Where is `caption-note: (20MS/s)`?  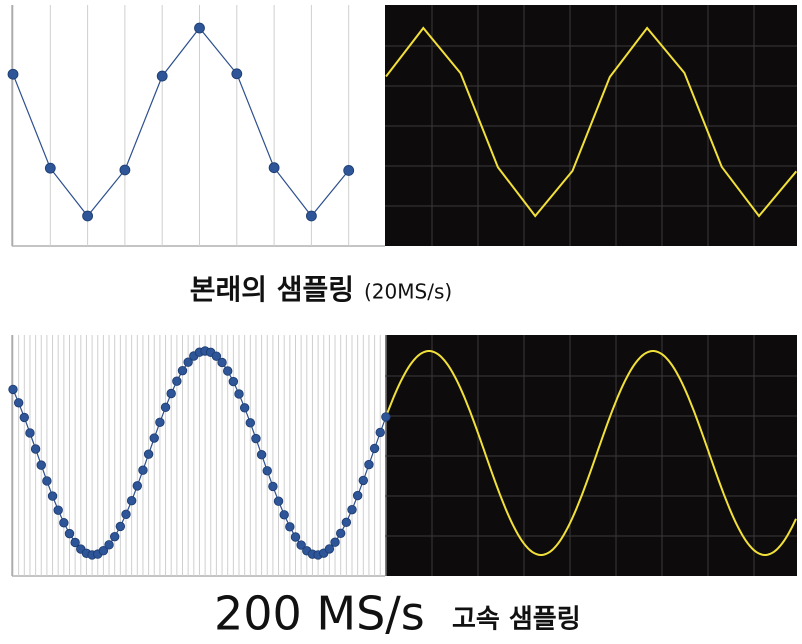
caption-note: (20MS/s) is located at coordinates (408, 292).